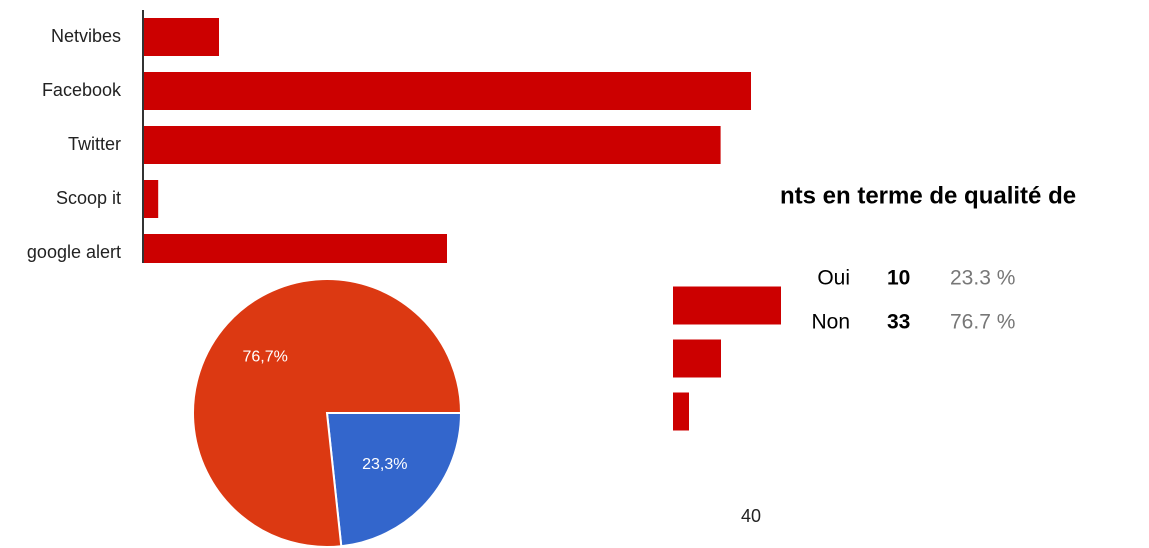 This screenshot has width=1149, height=548. What do you see at coordinates (928, 195) in the screenshot?
I see `section-title: nts en terme de qualité de` at bounding box center [928, 195].